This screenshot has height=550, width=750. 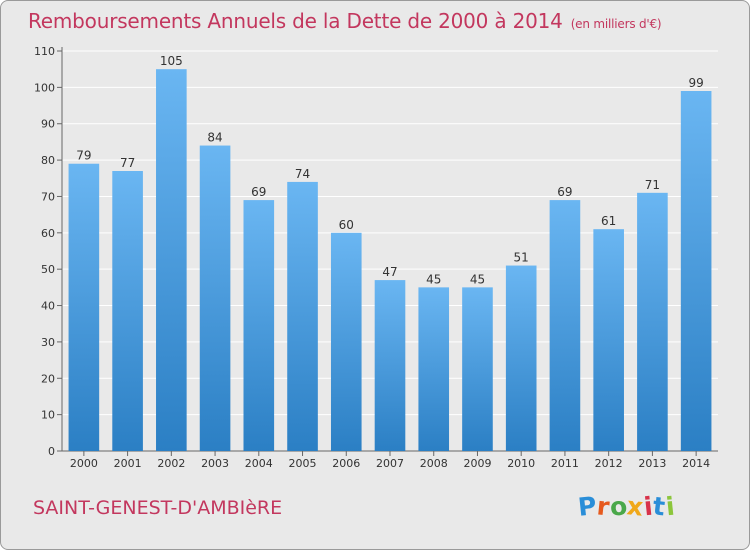 What do you see at coordinates (477, 463) in the screenshot?
I see `x-tick-label: 2009` at bounding box center [477, 463].